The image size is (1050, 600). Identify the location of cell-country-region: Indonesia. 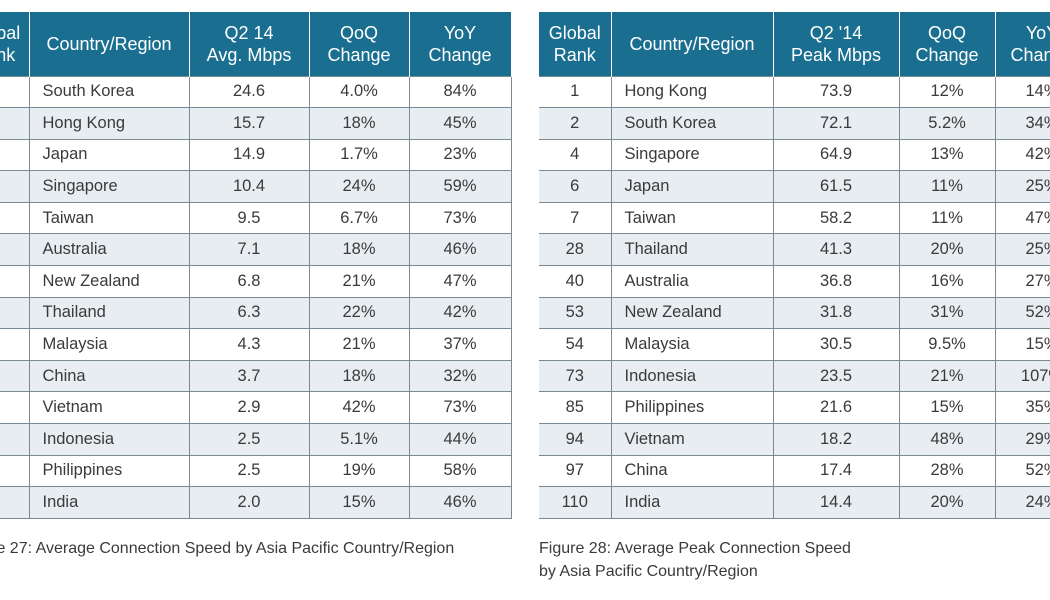
(692, 376).